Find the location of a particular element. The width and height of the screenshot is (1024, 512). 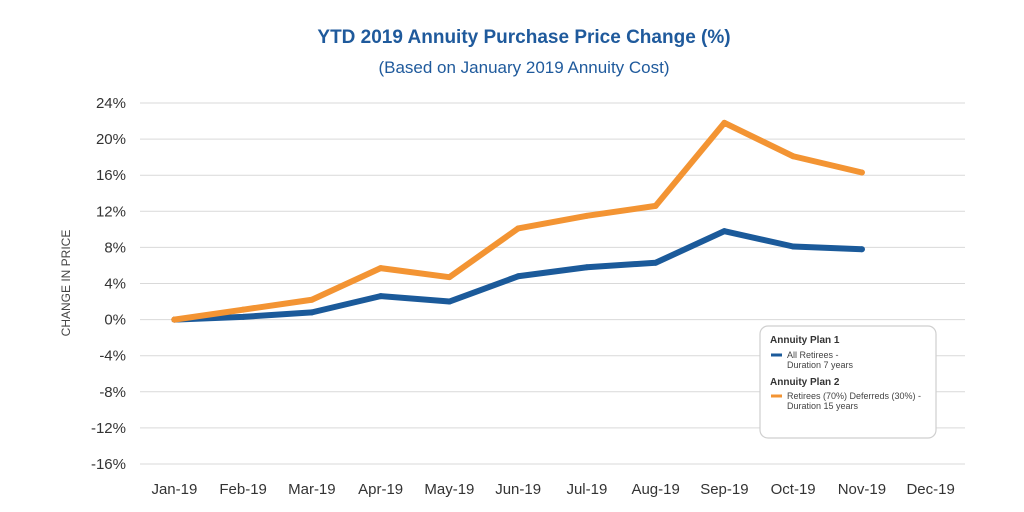

x-tick-label: Sep-19 is located at coordinates (724, 489).